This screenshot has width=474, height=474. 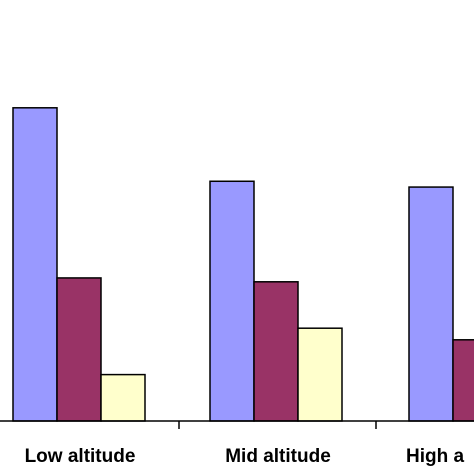 What do you see at coordinates (463, 380) in the screenshot?
I see `bar-series-2-high-altitude` at bounding box center [463, 380].